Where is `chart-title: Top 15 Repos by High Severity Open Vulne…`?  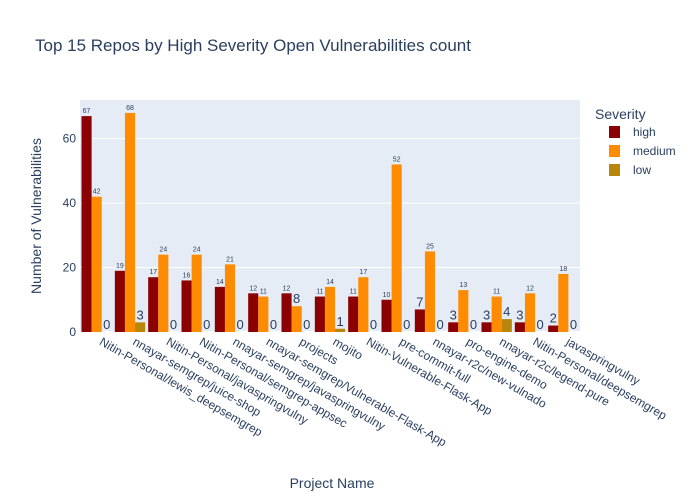
chart-title: Top 15 Repos by High Severity Open Vulne… is located at coordinates (253, 45).